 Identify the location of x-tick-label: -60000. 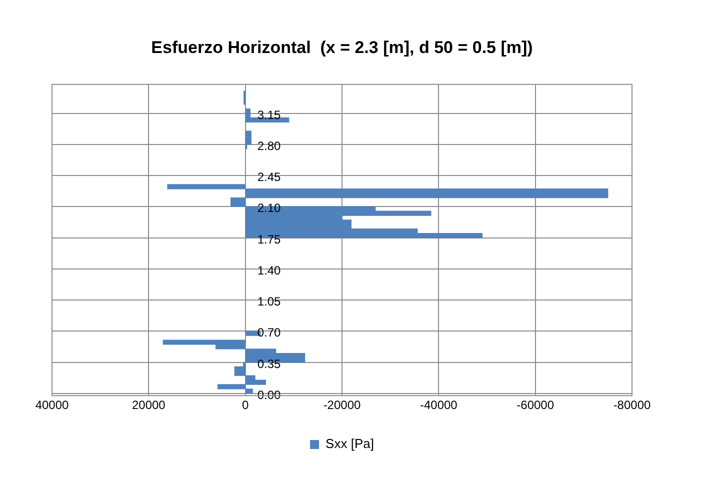
(535, 405).